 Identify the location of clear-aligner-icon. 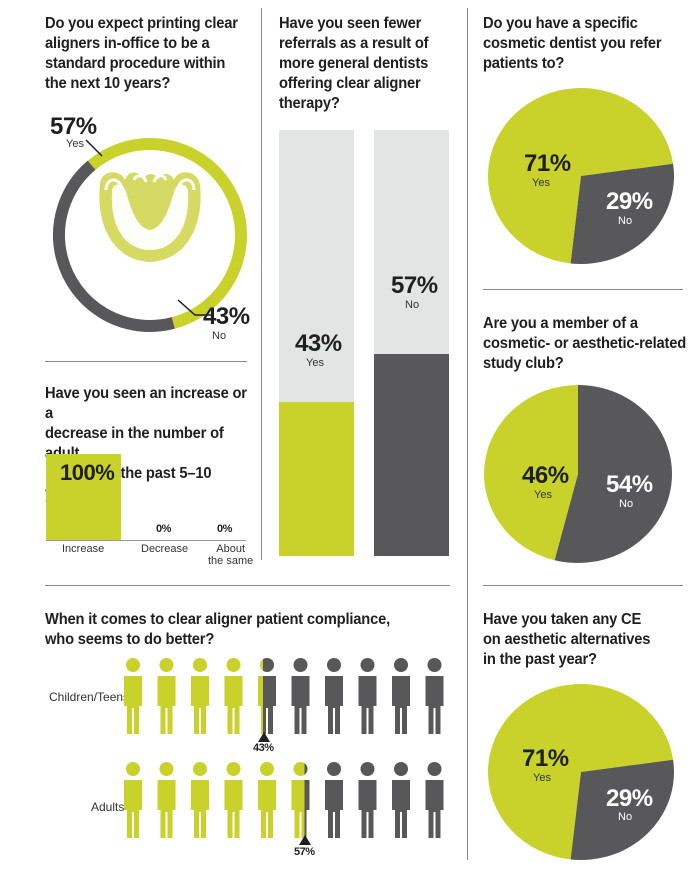
(150, 217).